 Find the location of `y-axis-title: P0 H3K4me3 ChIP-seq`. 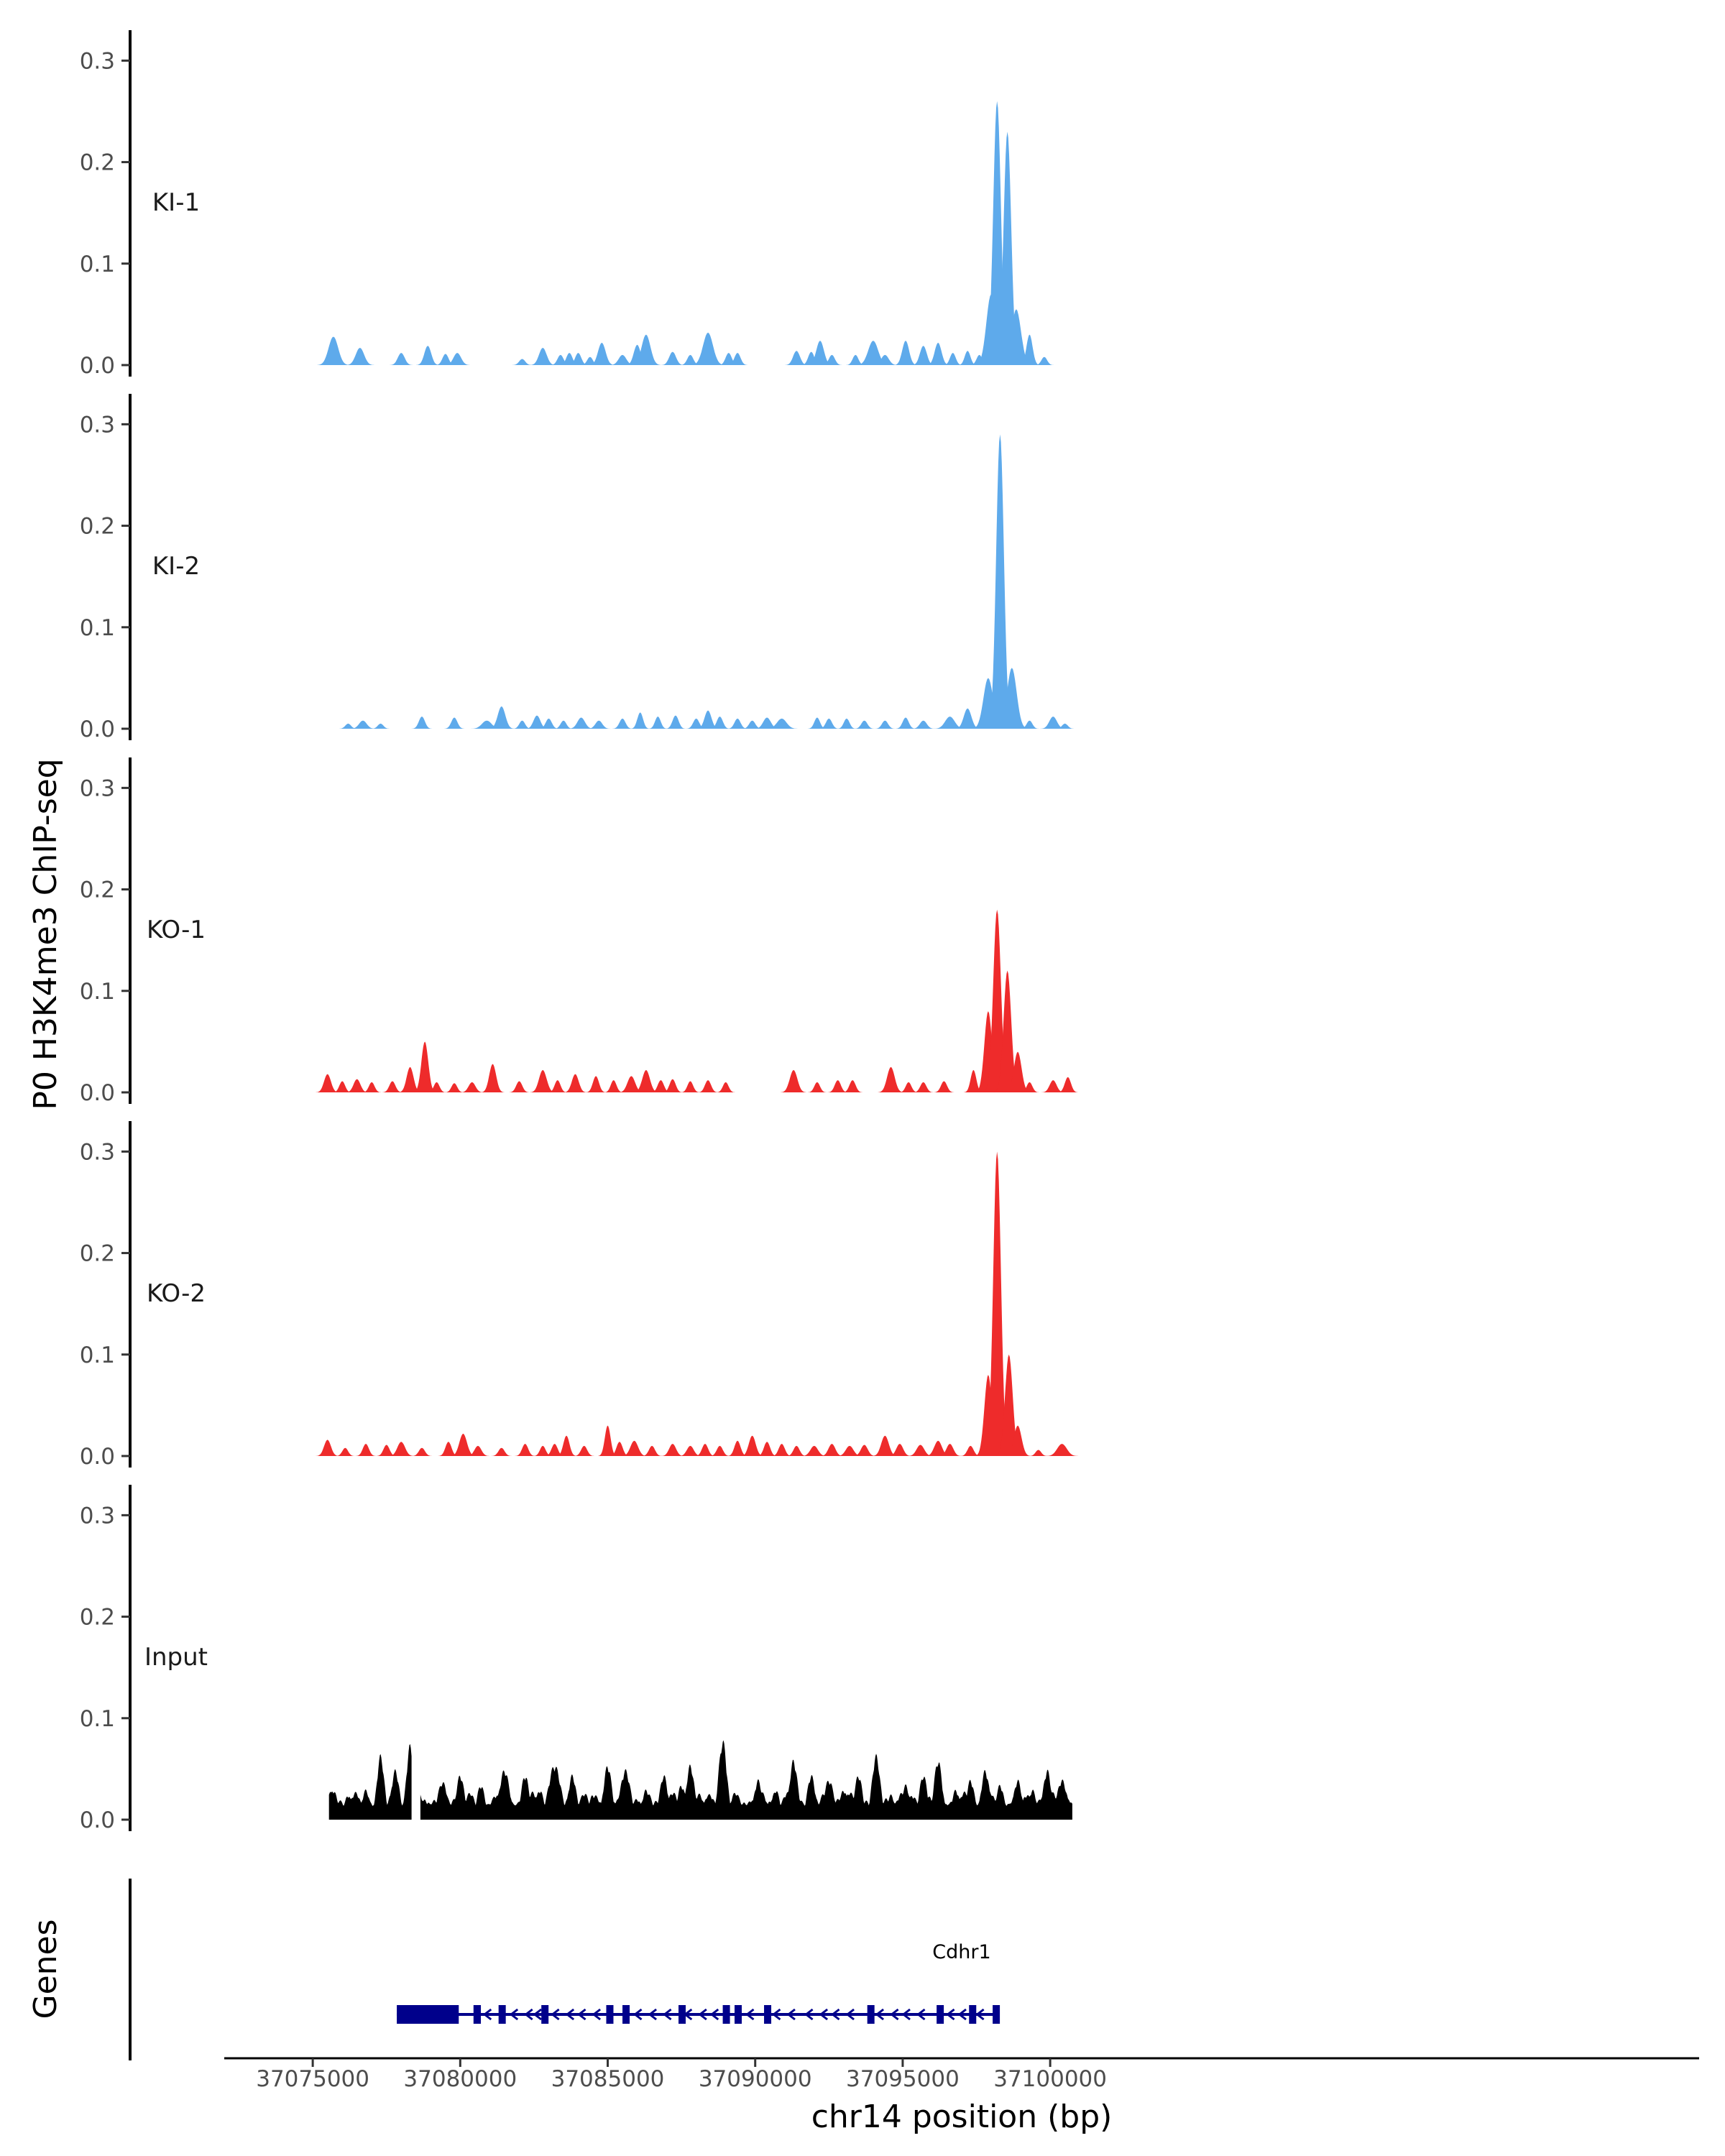

y-axis-title: P0 H3K4me3 ChIP-seq is located at coordinates (45, 934).